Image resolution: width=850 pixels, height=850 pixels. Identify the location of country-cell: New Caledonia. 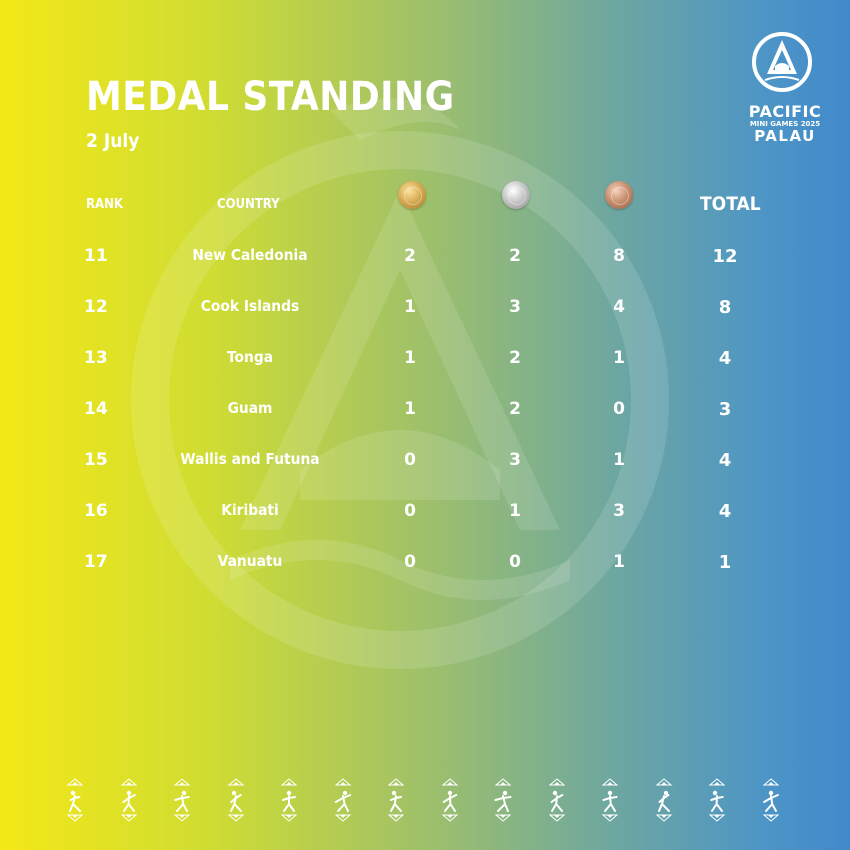
(250, 255).